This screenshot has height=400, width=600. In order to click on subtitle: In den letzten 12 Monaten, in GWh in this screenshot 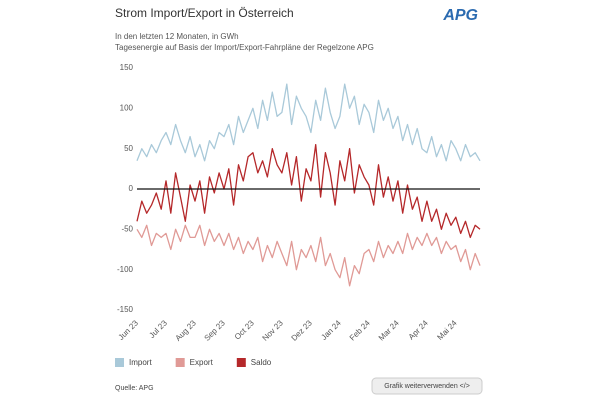, I will do `click(177, 36)`.